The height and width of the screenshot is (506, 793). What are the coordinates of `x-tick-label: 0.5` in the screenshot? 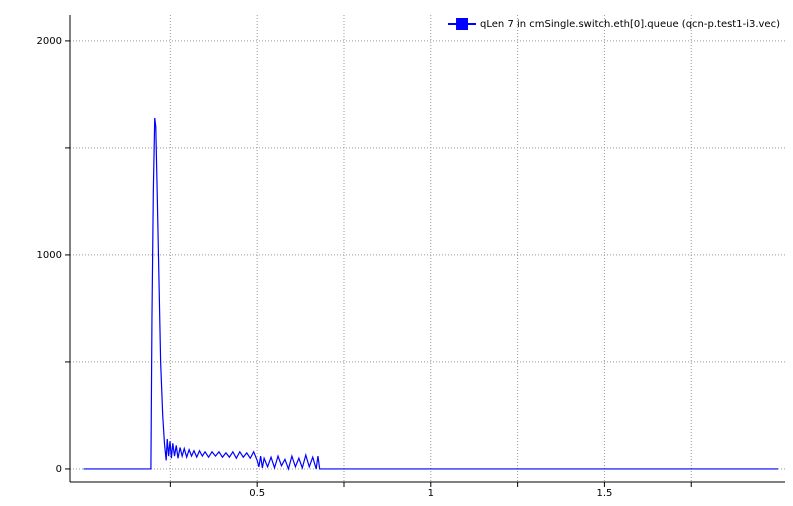 It's located at (257, 493).